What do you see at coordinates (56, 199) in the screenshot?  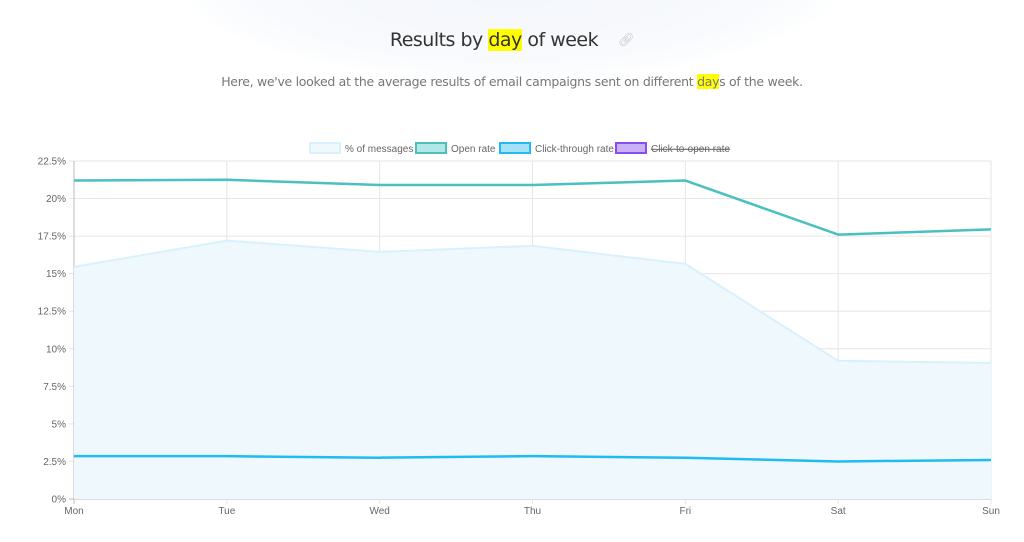 I see `y-tick-label: 20%` at bounding box center [56, 199].